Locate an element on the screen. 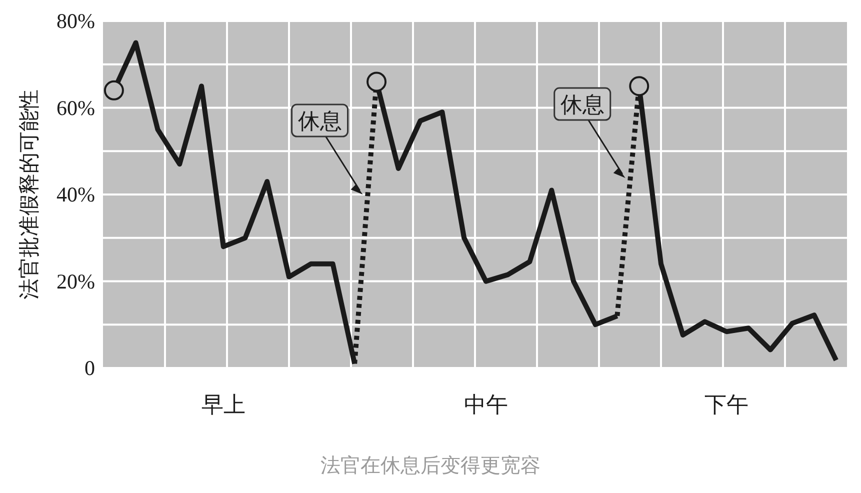  y-tick-label: 60% is located at coordinates (75, 108).